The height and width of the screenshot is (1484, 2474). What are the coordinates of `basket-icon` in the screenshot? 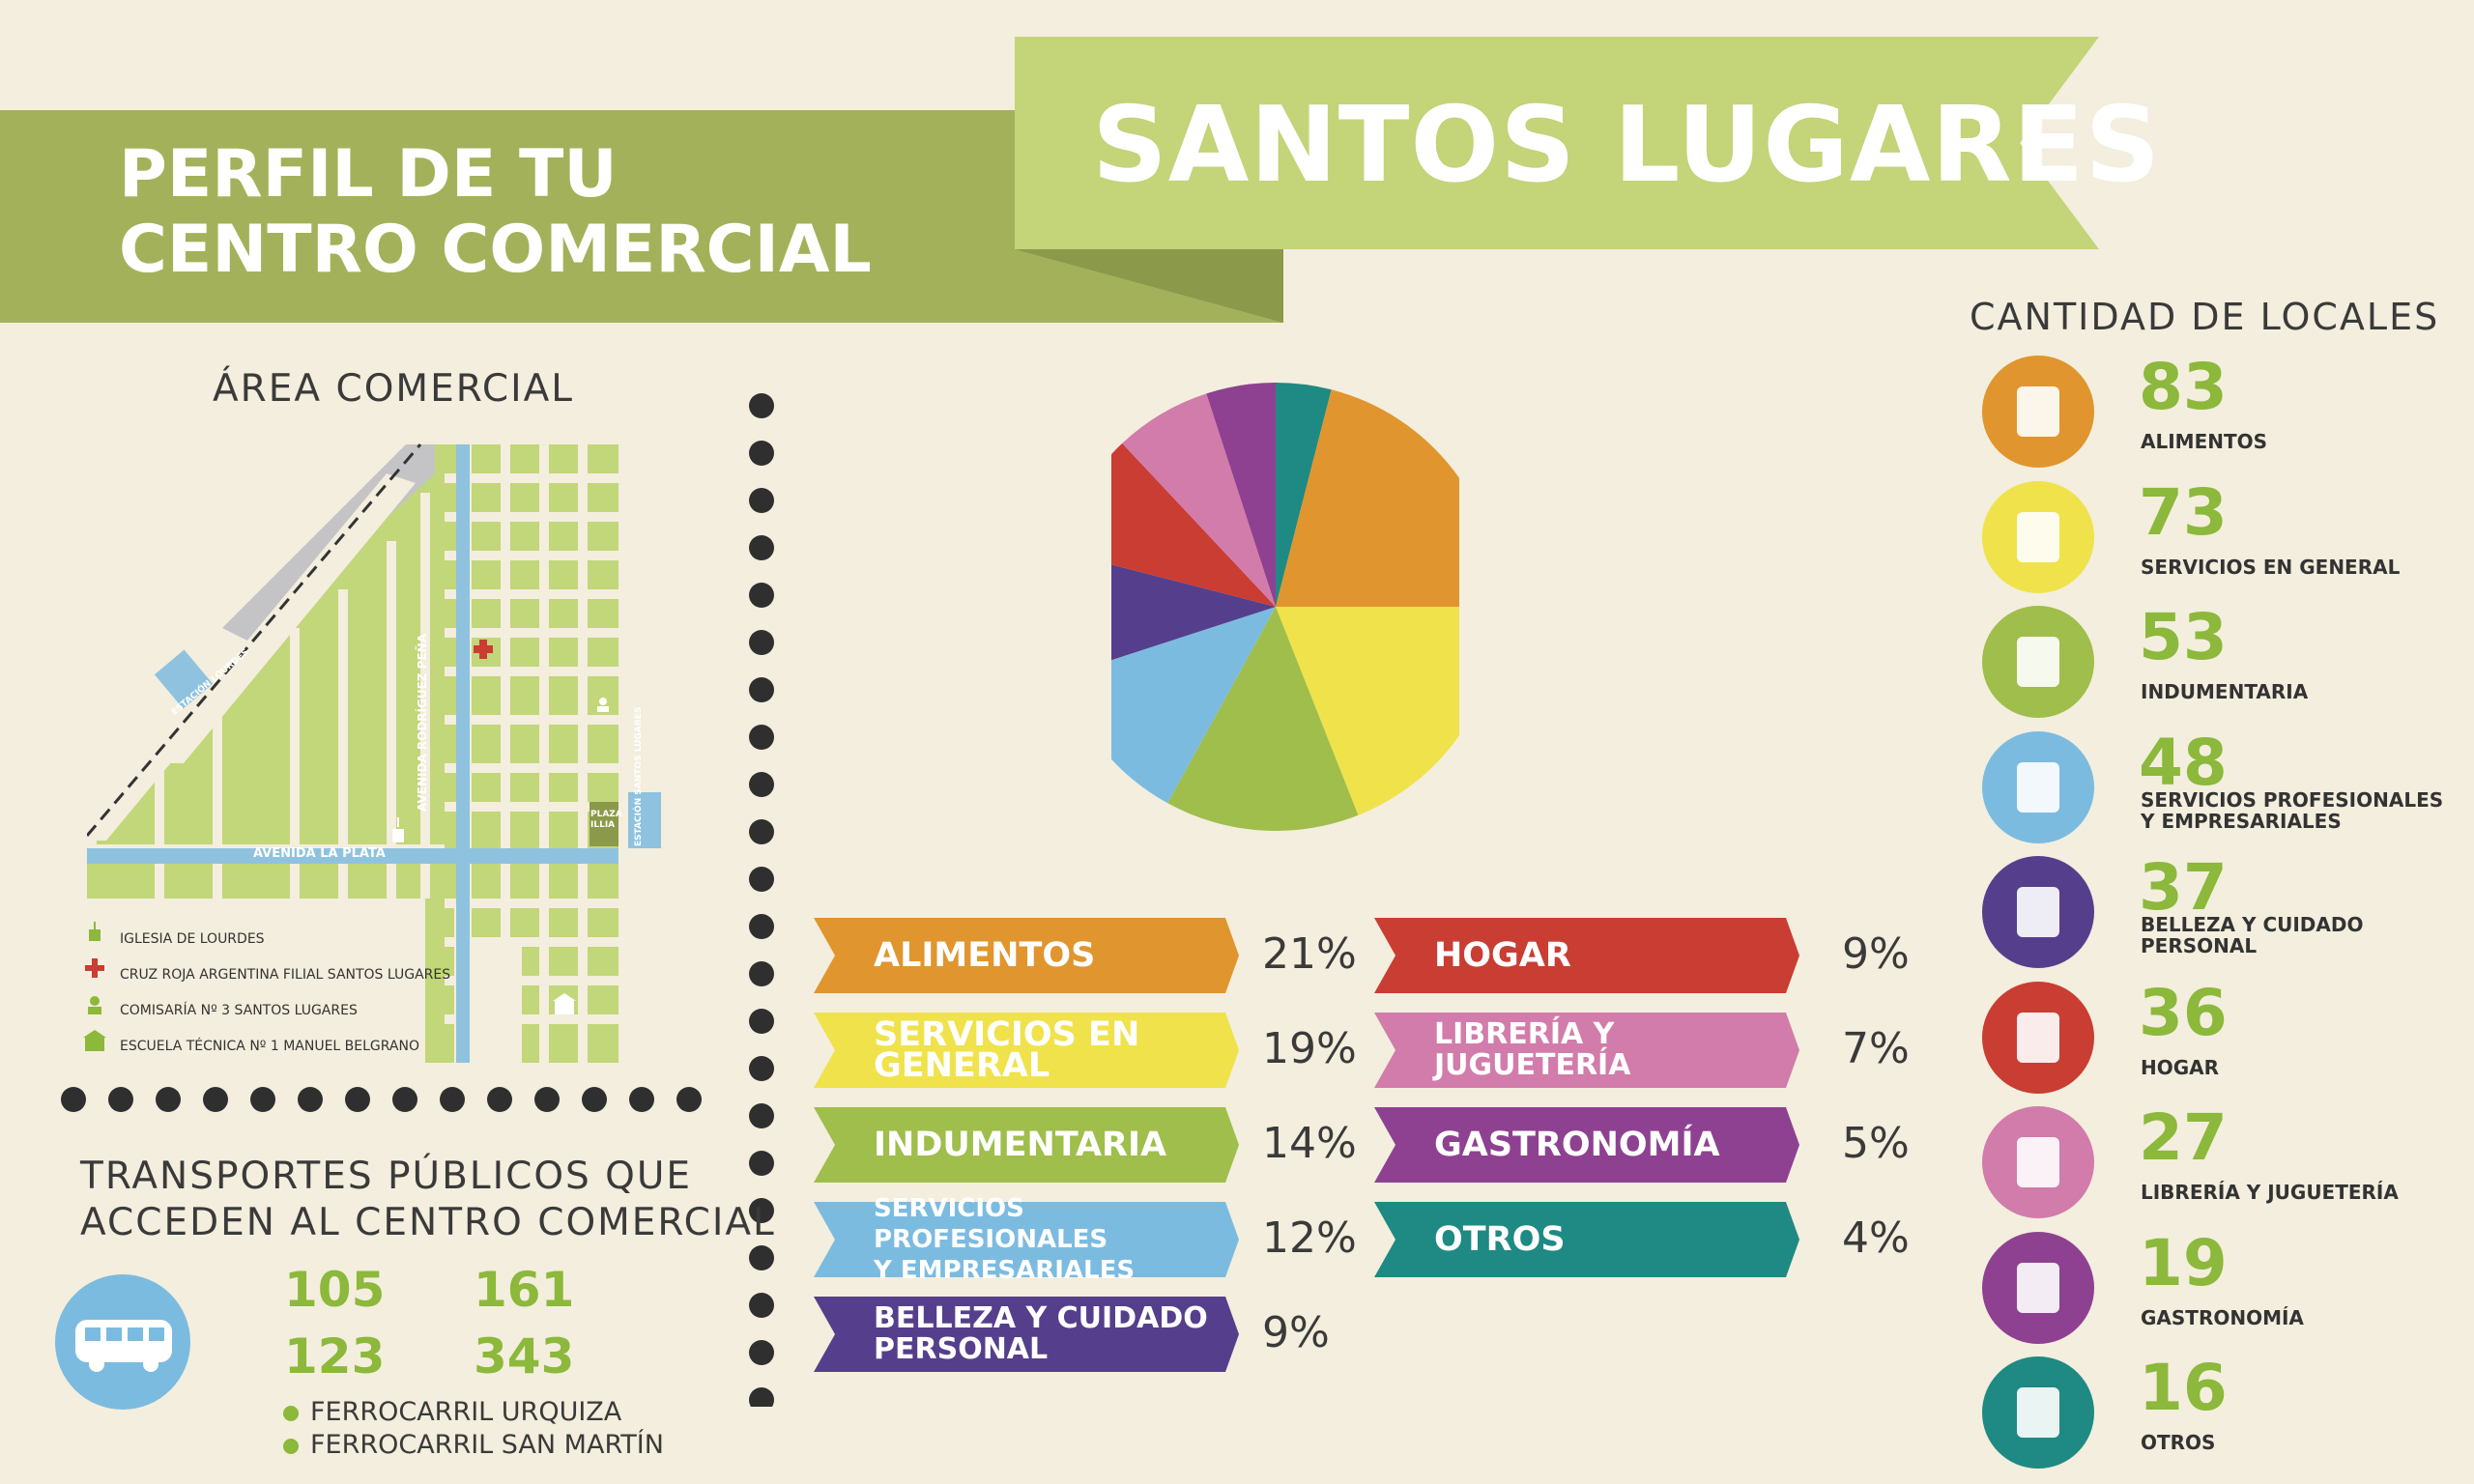 It's located at (2038, 412).